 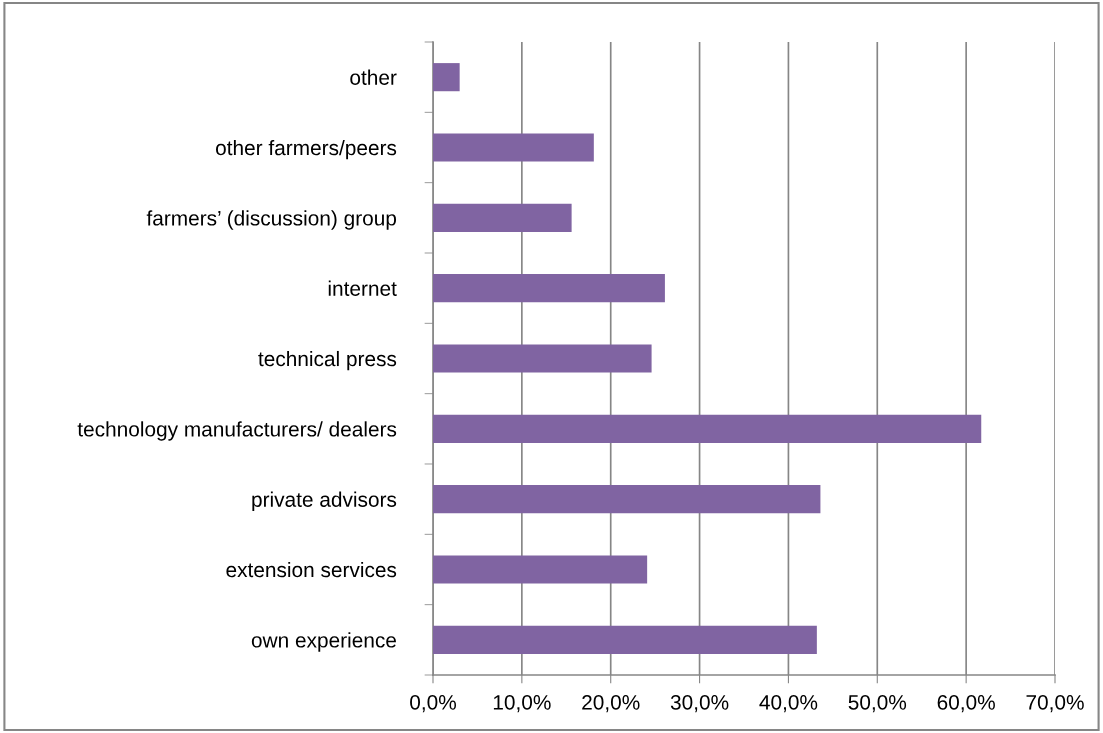 What do you see at coordinates (327, 360) in the screenshot?
I see `y-tick-label: technical press` at bounding box center [327, 360].